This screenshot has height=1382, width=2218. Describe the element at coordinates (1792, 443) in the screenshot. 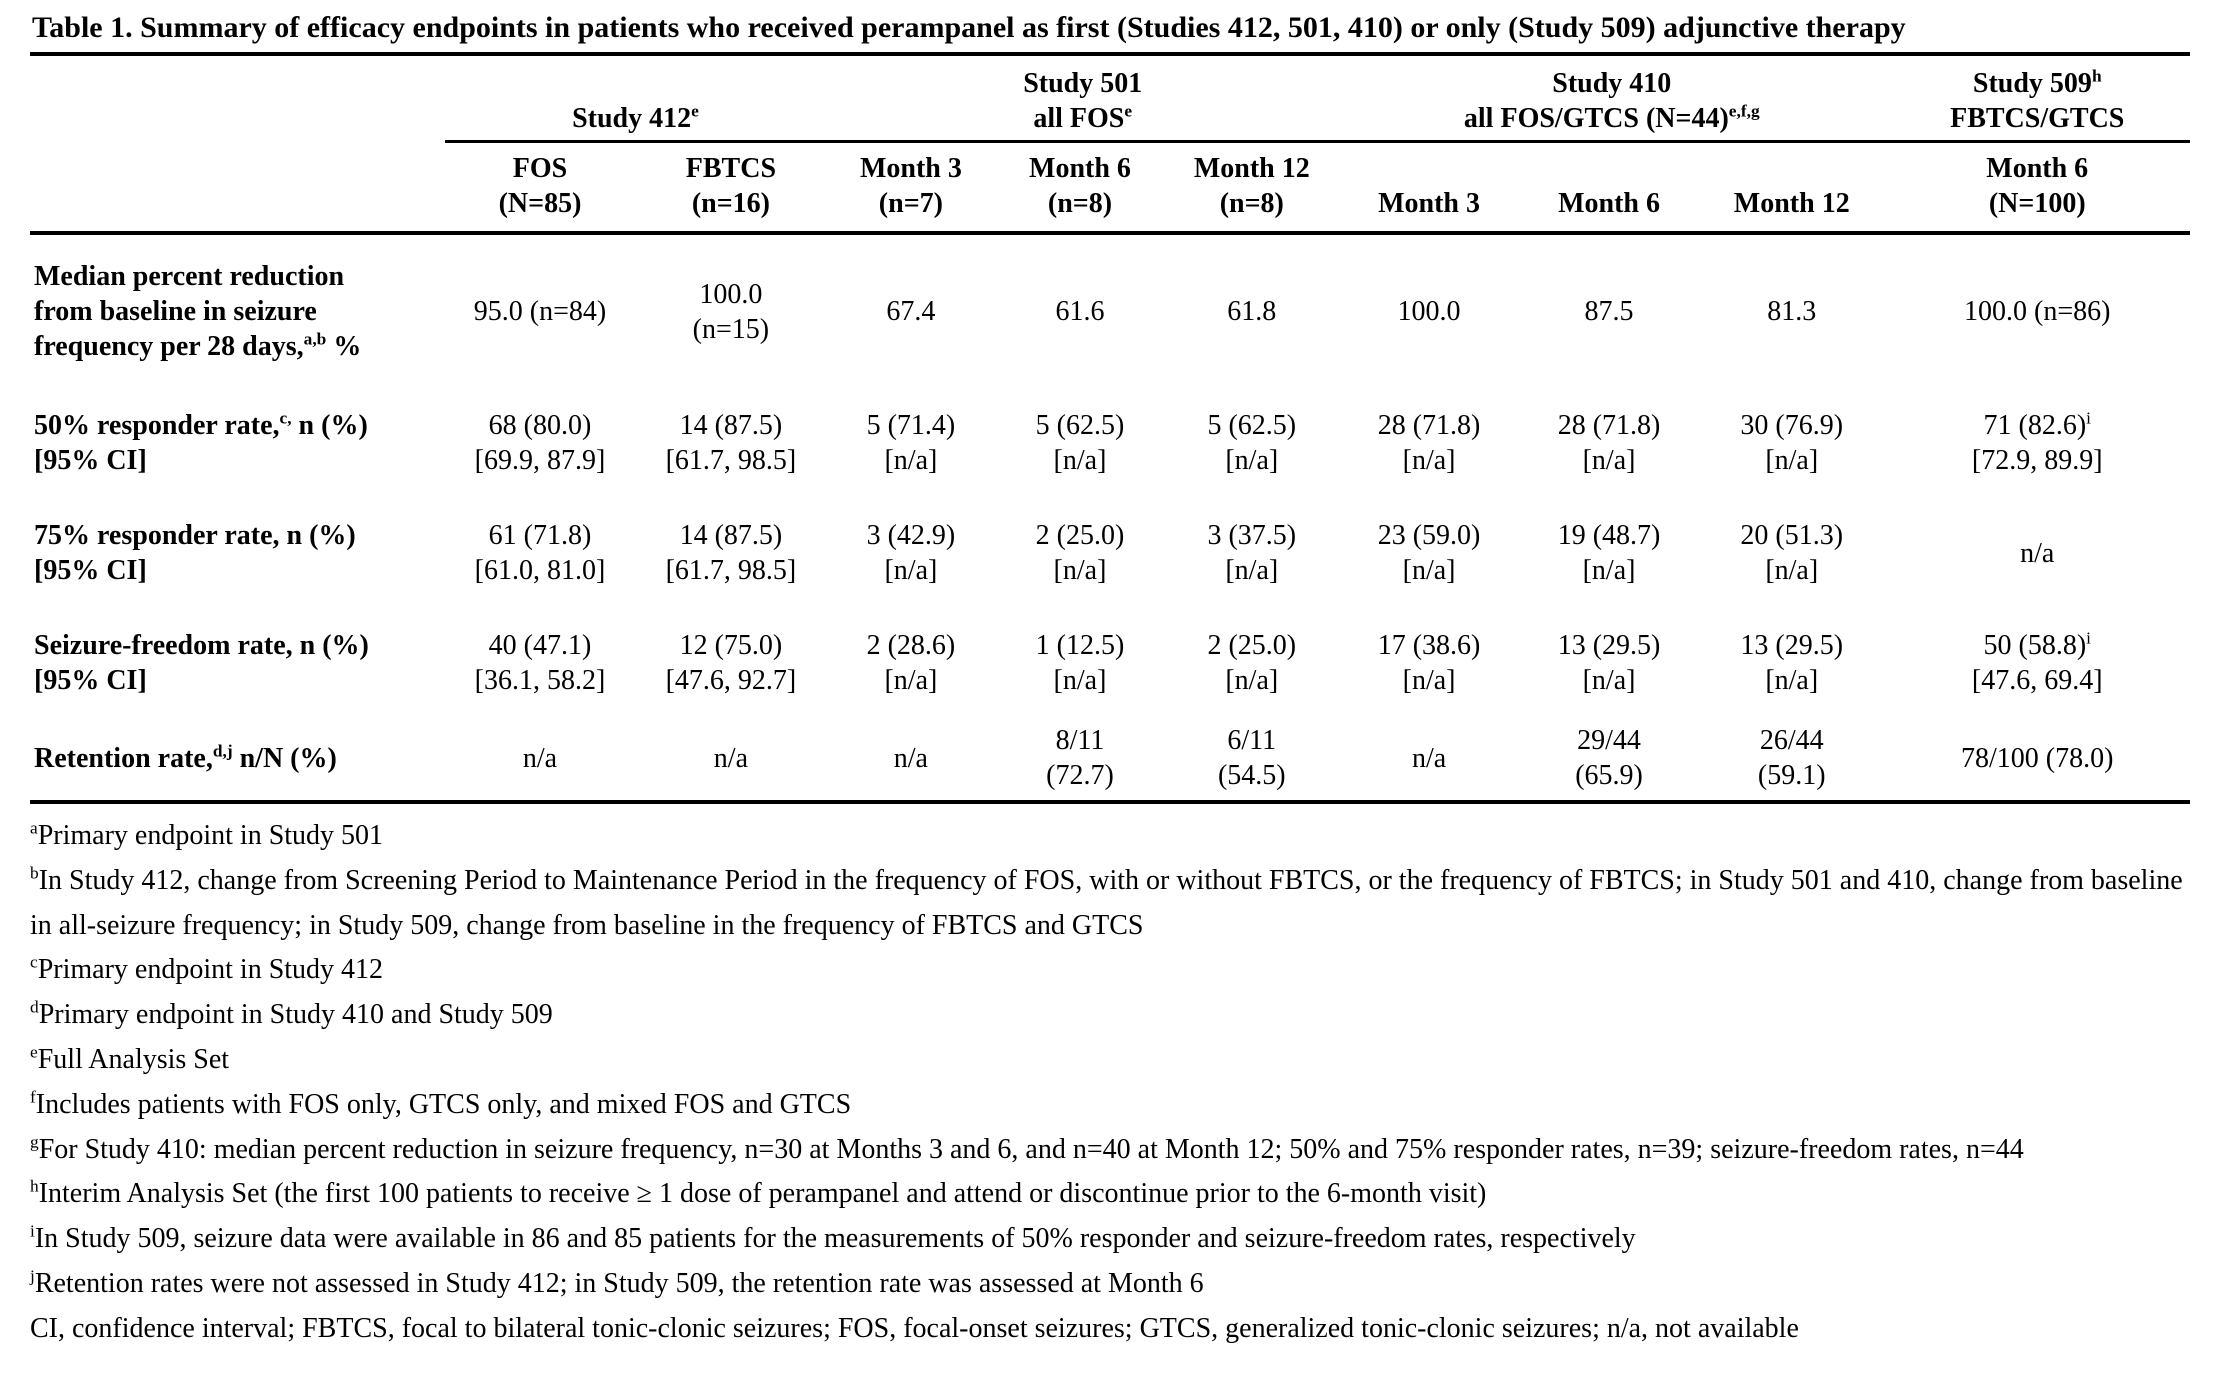

I see `table-cell: 30 (76.9) [n/a]` at that location.